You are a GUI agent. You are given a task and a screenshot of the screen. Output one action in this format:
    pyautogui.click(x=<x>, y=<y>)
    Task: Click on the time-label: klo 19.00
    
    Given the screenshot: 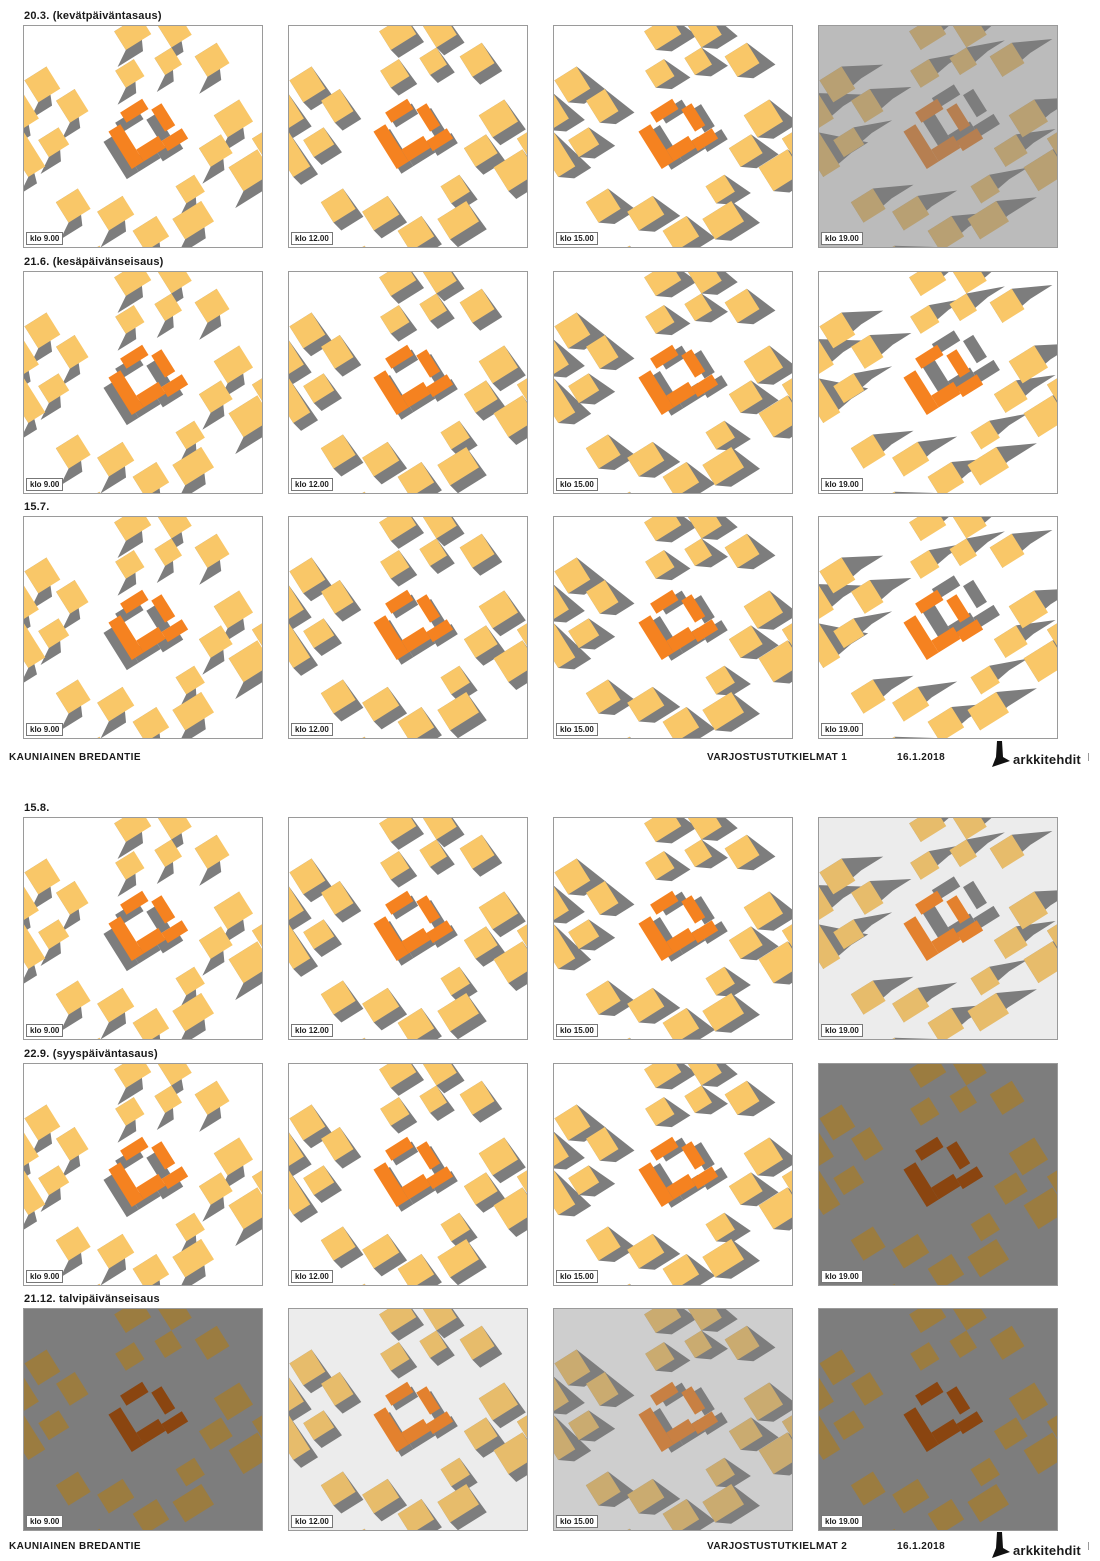 What is the action you would take?
    pyautogui.click(x=842, y=729)
    